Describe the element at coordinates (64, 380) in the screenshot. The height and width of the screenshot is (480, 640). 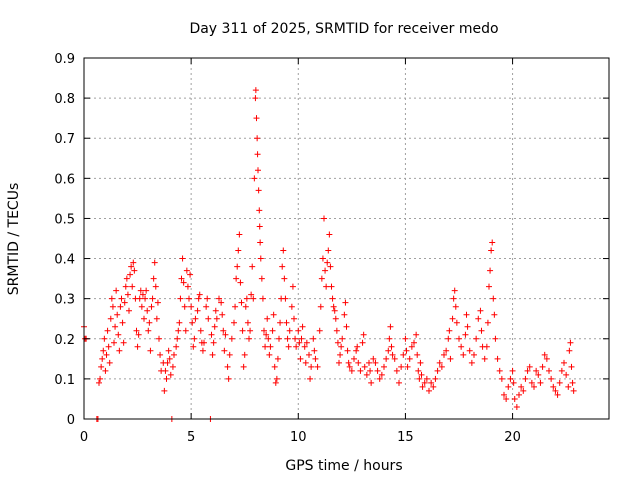
I see `y-tick-label: 0.1` at that location.